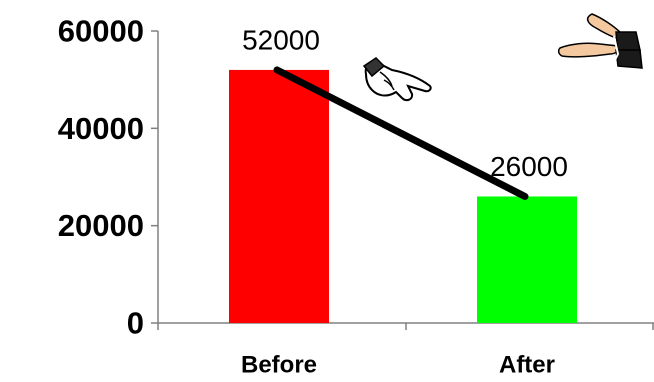  I want to click on y-tick-label: 0, so click(135, 323).